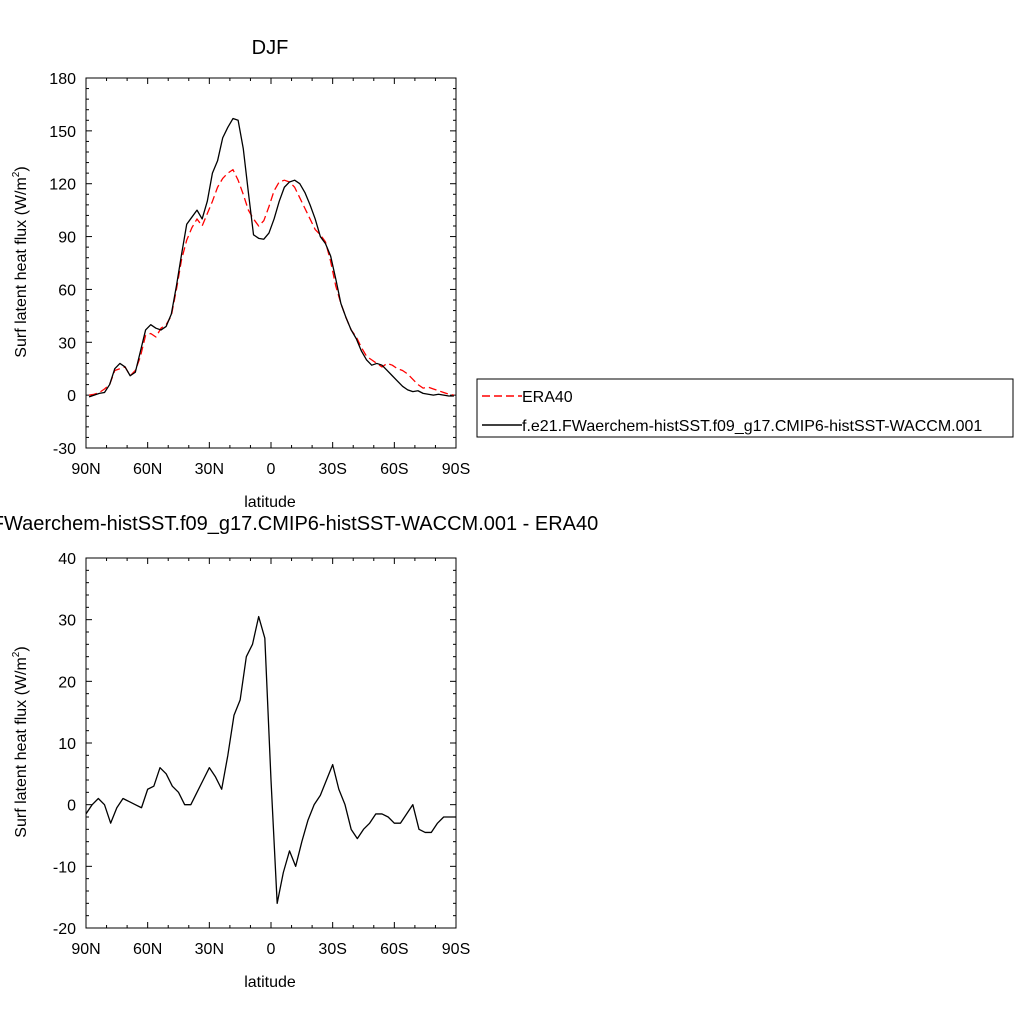 The image size is (1024, 1024). What do you see at coordinates (64, 929) in the screenshot?
I see `bottom-y-tick-label: -20` at bounding box center [64, 929].